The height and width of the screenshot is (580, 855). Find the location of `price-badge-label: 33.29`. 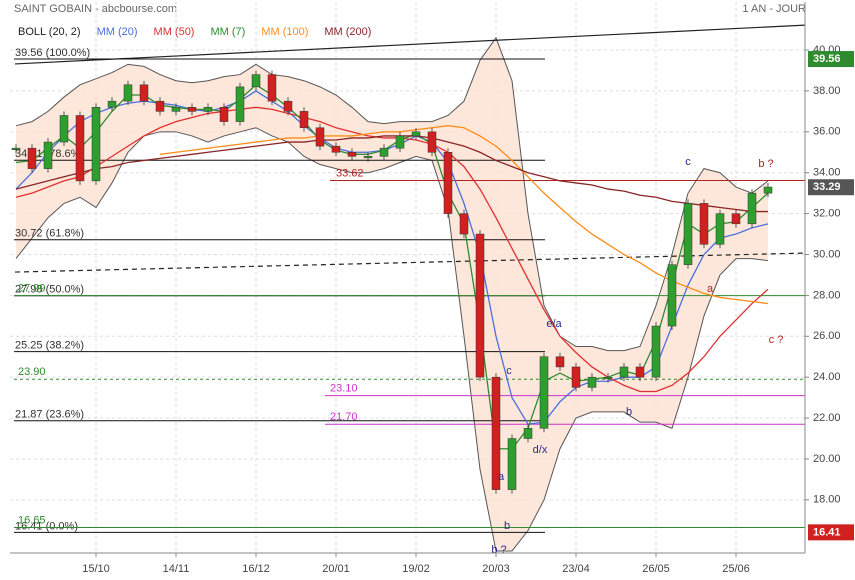

price-badge-label: 33.29 is located at coordinates (827, 187).